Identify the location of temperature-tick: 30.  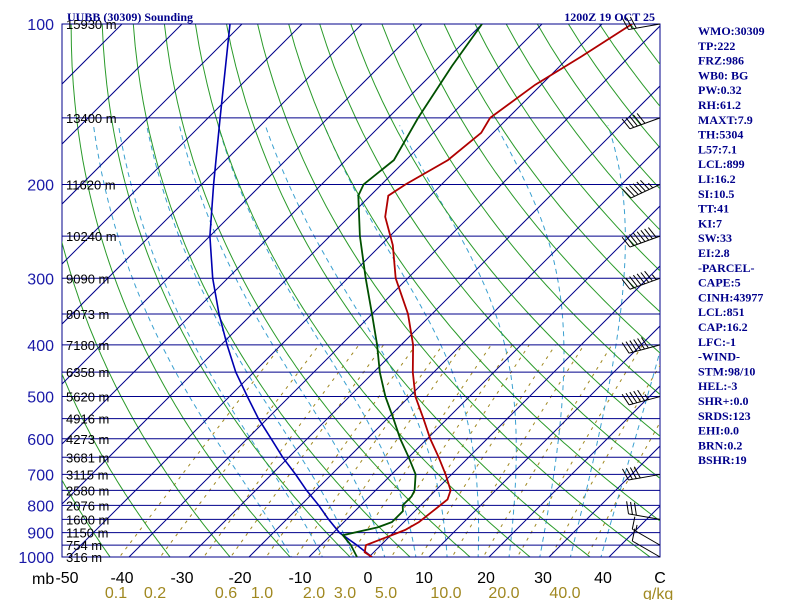
(543, 578).